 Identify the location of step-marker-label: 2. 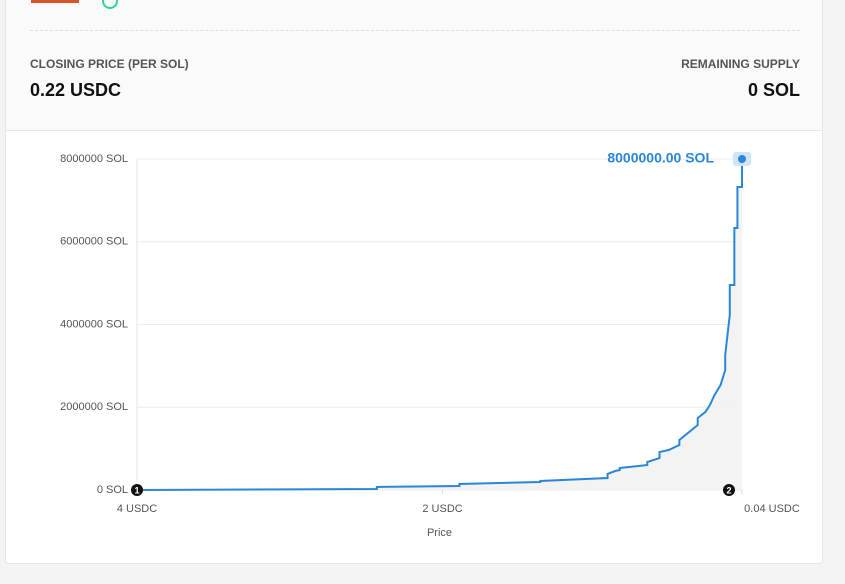
(728, 490).